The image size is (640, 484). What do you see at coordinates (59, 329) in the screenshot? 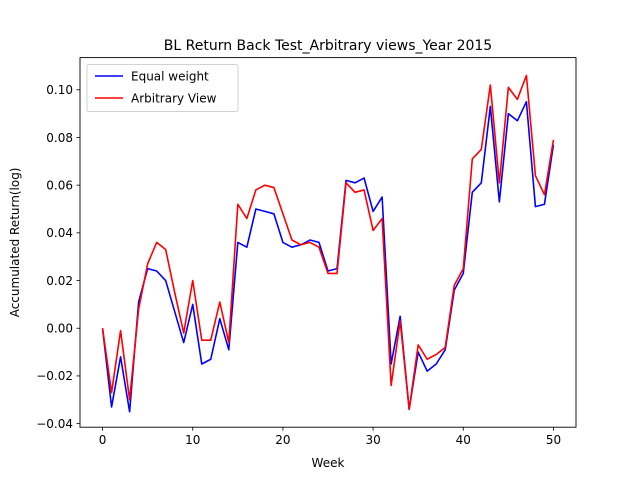
I see `y-tick-label: 0.00` at bounding box center [59, 329].